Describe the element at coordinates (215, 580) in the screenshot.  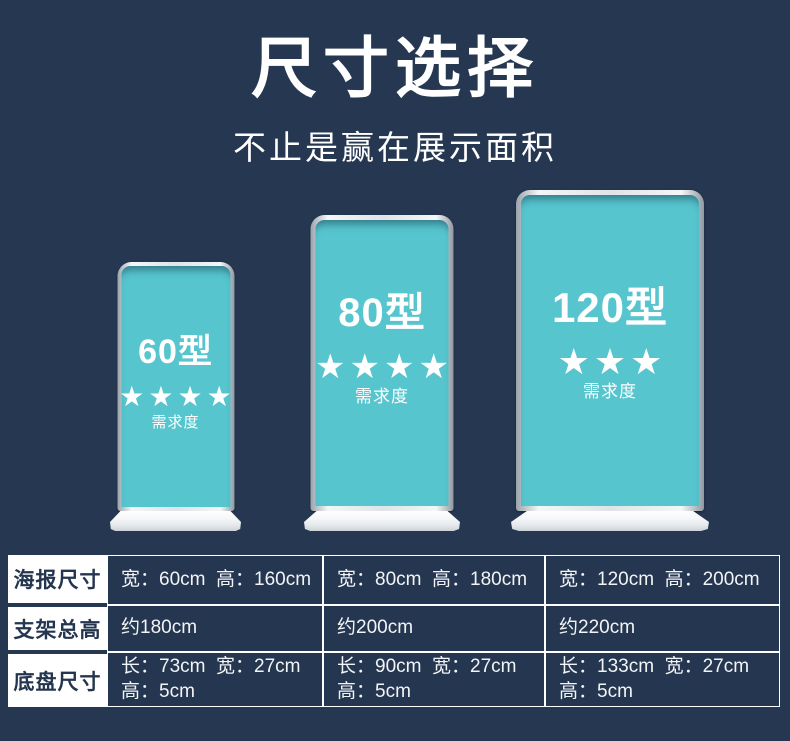
I see `spec-cell-poster-size-60: 宽：60cm 高：160cm` at that location.